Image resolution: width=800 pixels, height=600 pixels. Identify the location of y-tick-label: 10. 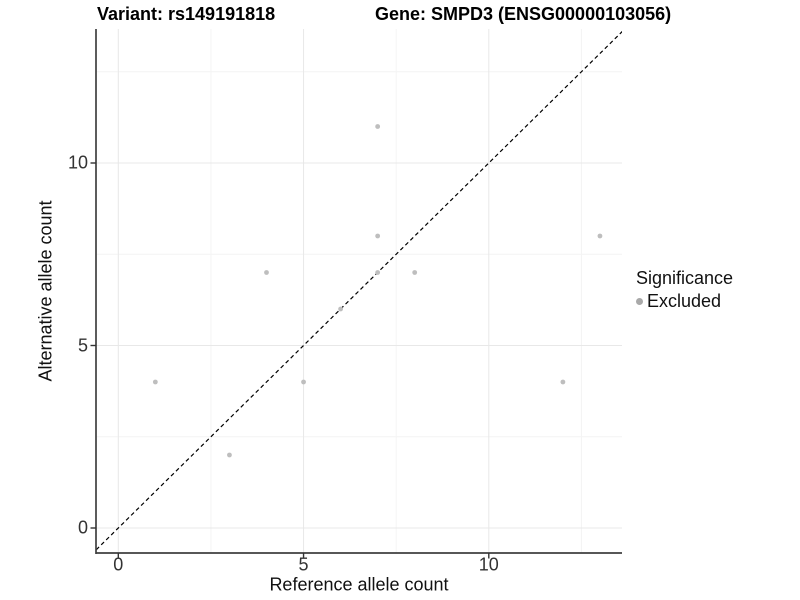
(77, 162).